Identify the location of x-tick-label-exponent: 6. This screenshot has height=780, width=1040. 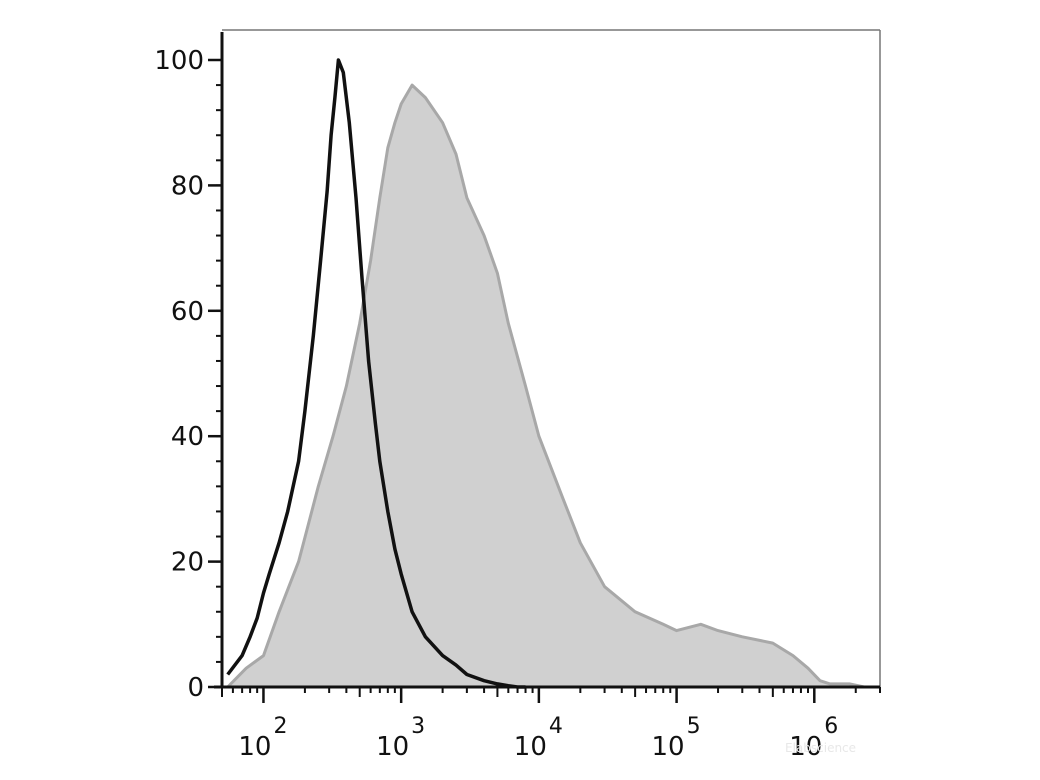
(831, 726).